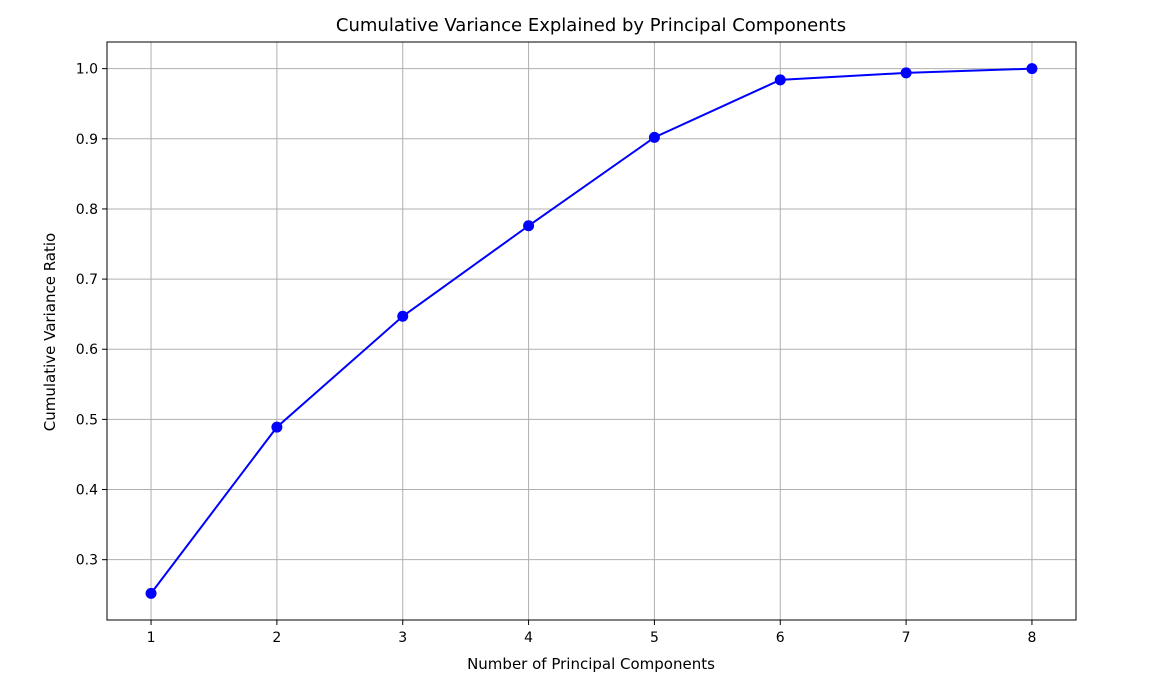  Describe the element at coordinates (87, 210) in the screenshot. I see `y-tick-label: 0.8` at that location.